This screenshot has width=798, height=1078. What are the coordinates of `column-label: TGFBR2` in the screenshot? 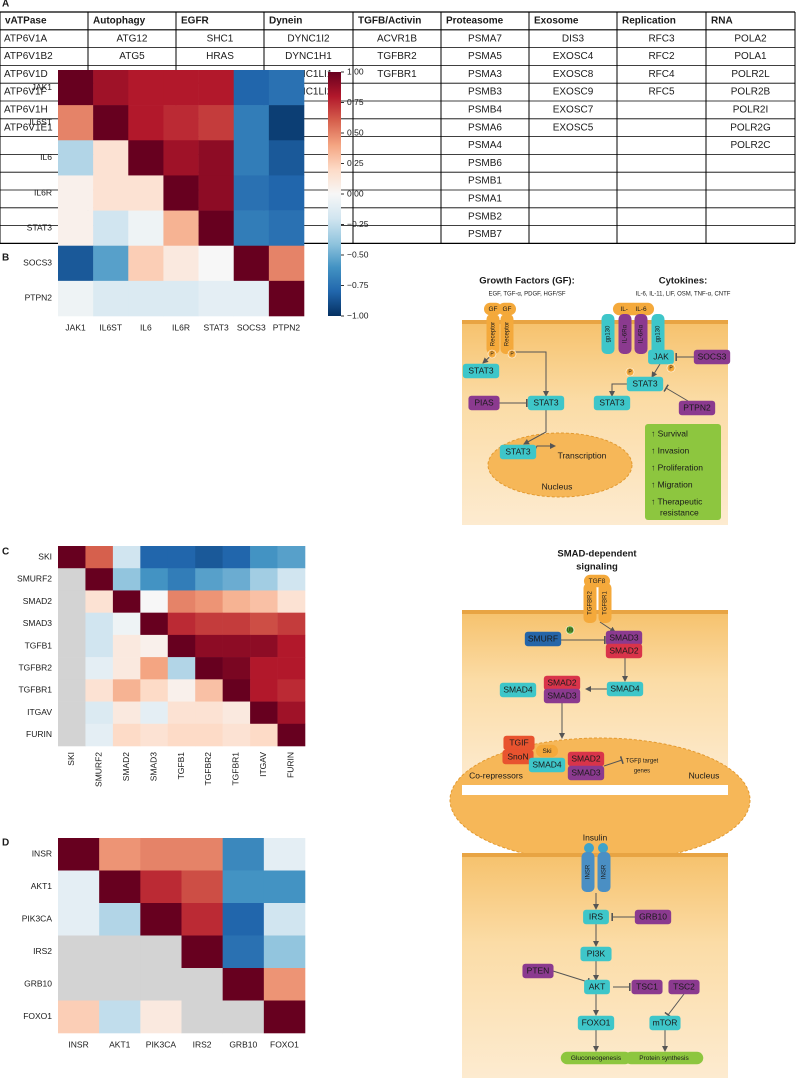 It's located at (208, 769).